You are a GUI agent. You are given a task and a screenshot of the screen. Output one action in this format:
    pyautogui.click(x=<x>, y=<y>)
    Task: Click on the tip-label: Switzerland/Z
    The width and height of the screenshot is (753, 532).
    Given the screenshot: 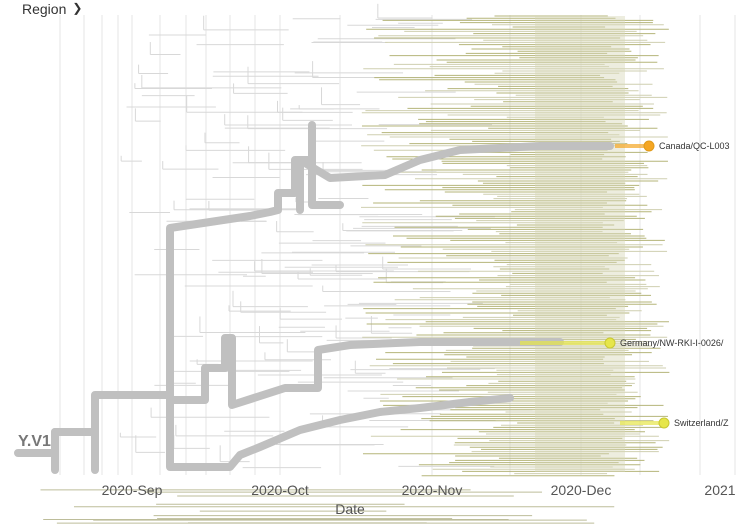 What is the action you would take?
    pyautogui.click(x=701, y=423)
    